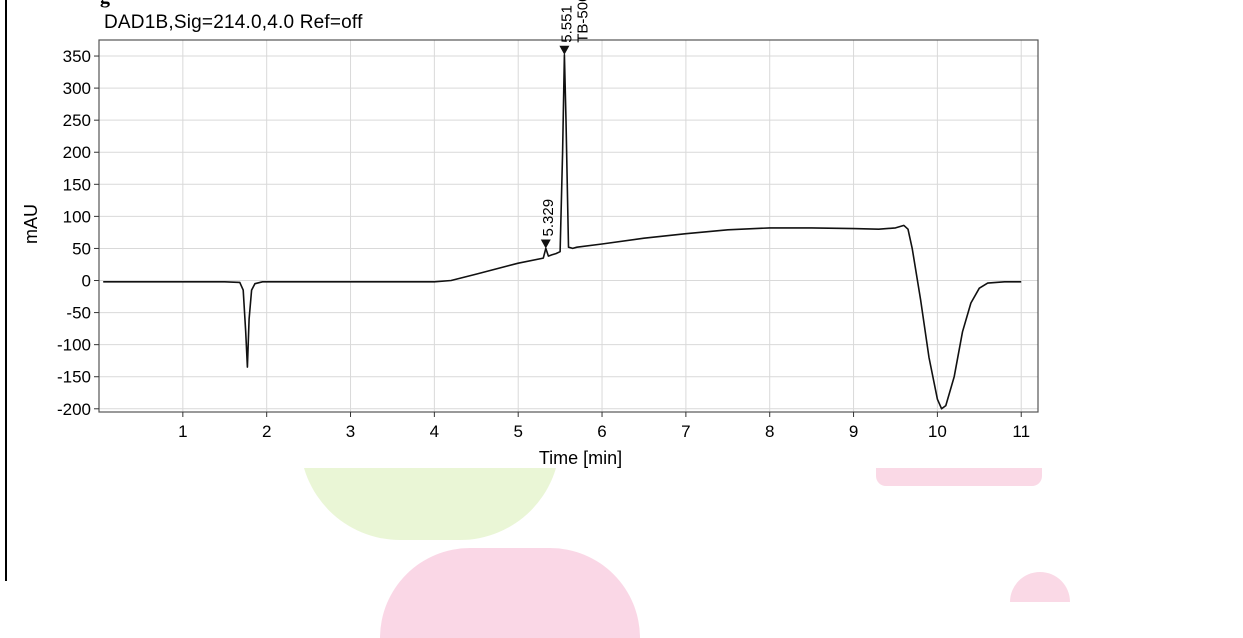 The width and height of the screenshot is (1243, 638). What do you see at coordinates (77, 184) in the screenshot?
I see `y-tick-label: 150` at bounding box center [77, 184].